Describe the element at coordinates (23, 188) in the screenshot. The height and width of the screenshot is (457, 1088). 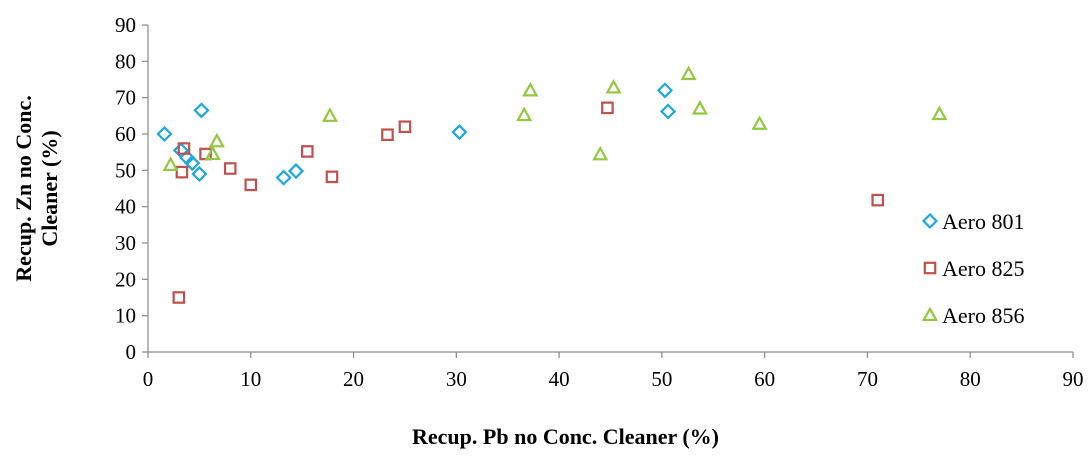
I see `y-axis-title-line-1: Recup. Zn no Conc.` at that location.